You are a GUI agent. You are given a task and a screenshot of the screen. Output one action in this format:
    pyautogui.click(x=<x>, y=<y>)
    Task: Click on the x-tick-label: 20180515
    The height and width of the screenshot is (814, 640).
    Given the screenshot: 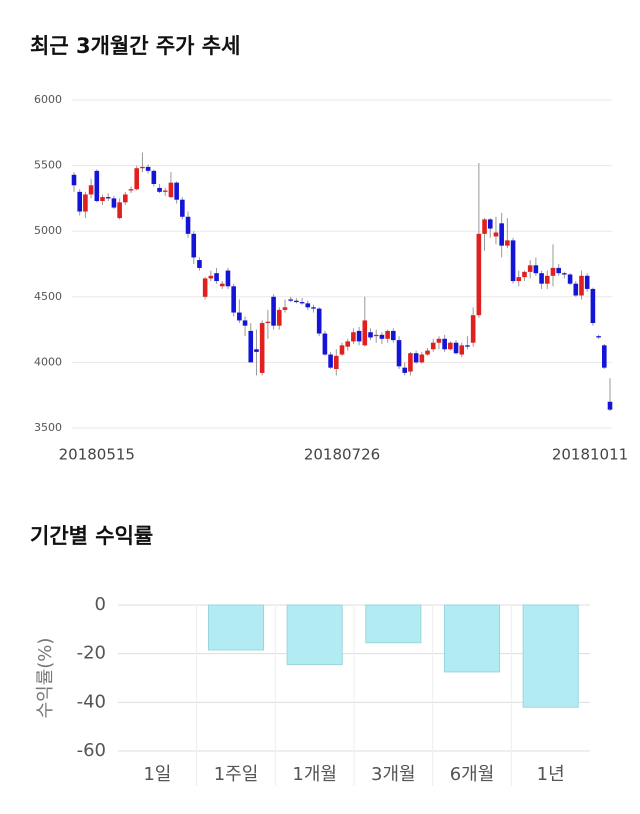 What is the action you would take?
    pyautogui.click(x=97, y=455)
    